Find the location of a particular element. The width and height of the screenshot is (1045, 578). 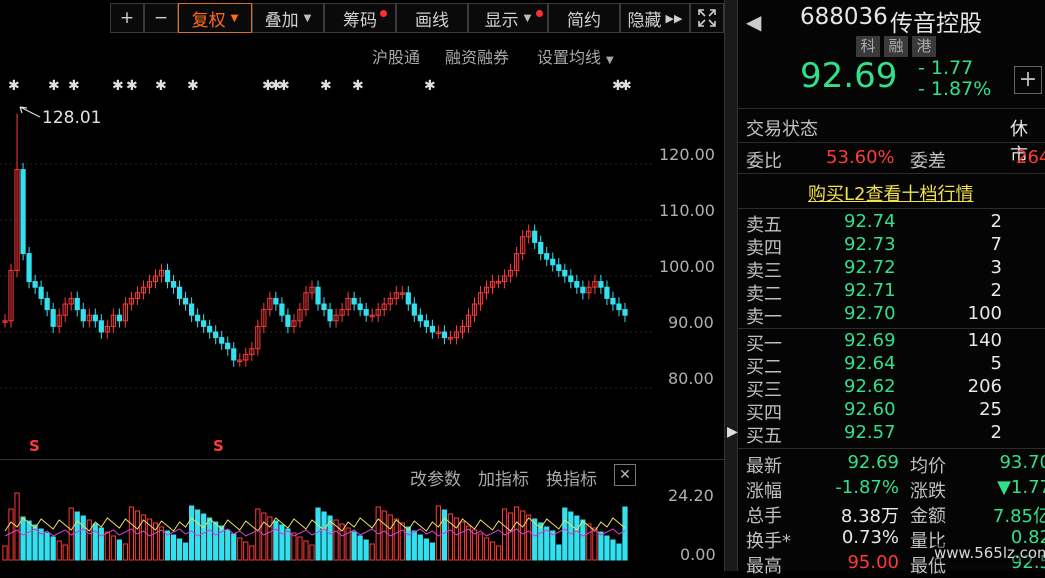

zoom-out-button: − is located at coordinates (161, 18).